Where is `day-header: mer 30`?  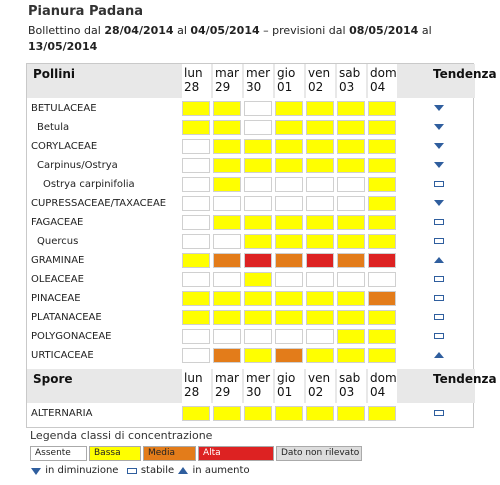
day-header: mer 30 is located at coordinates (258, 386).